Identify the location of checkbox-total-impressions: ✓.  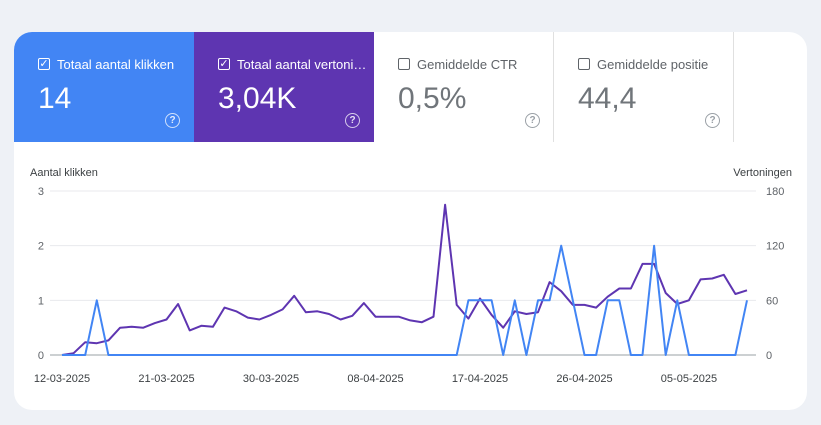
(224, 64).